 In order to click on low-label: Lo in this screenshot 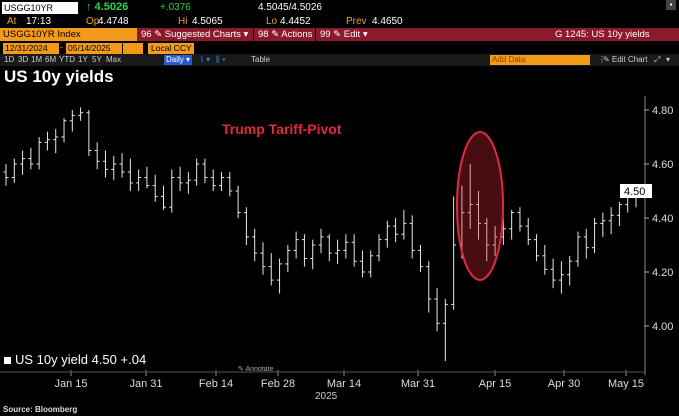, I will do `click(272, 21)`.